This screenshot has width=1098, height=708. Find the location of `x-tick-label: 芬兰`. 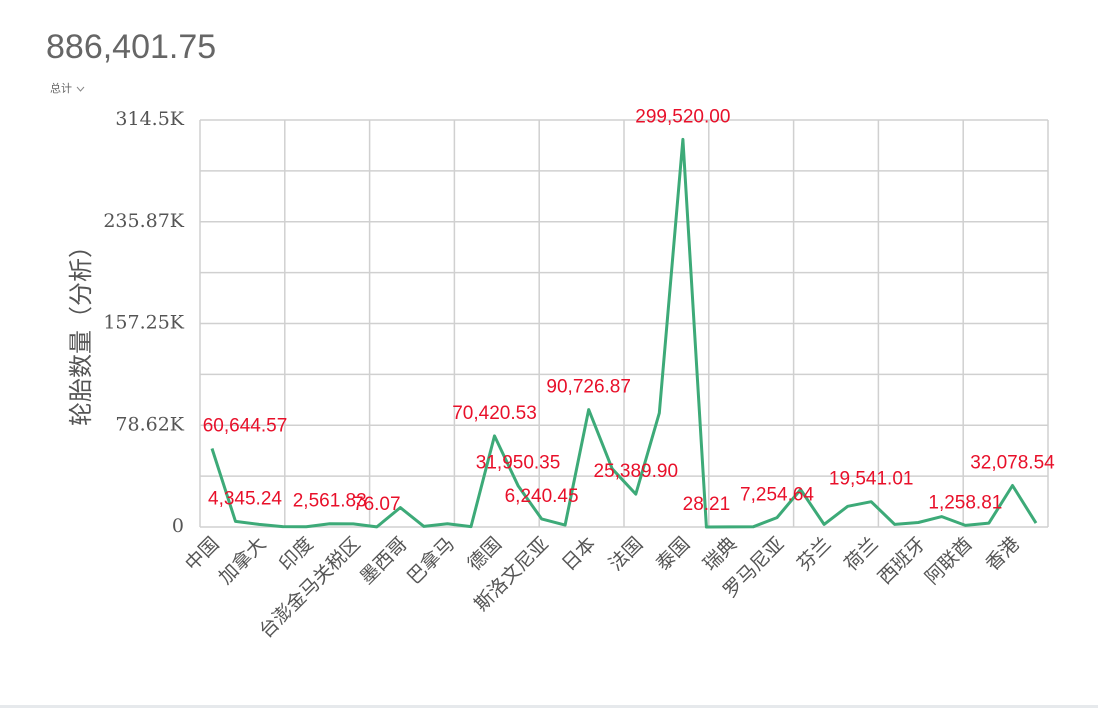

x-tick-label: 芬兰 is located at coordinates (814, 554).